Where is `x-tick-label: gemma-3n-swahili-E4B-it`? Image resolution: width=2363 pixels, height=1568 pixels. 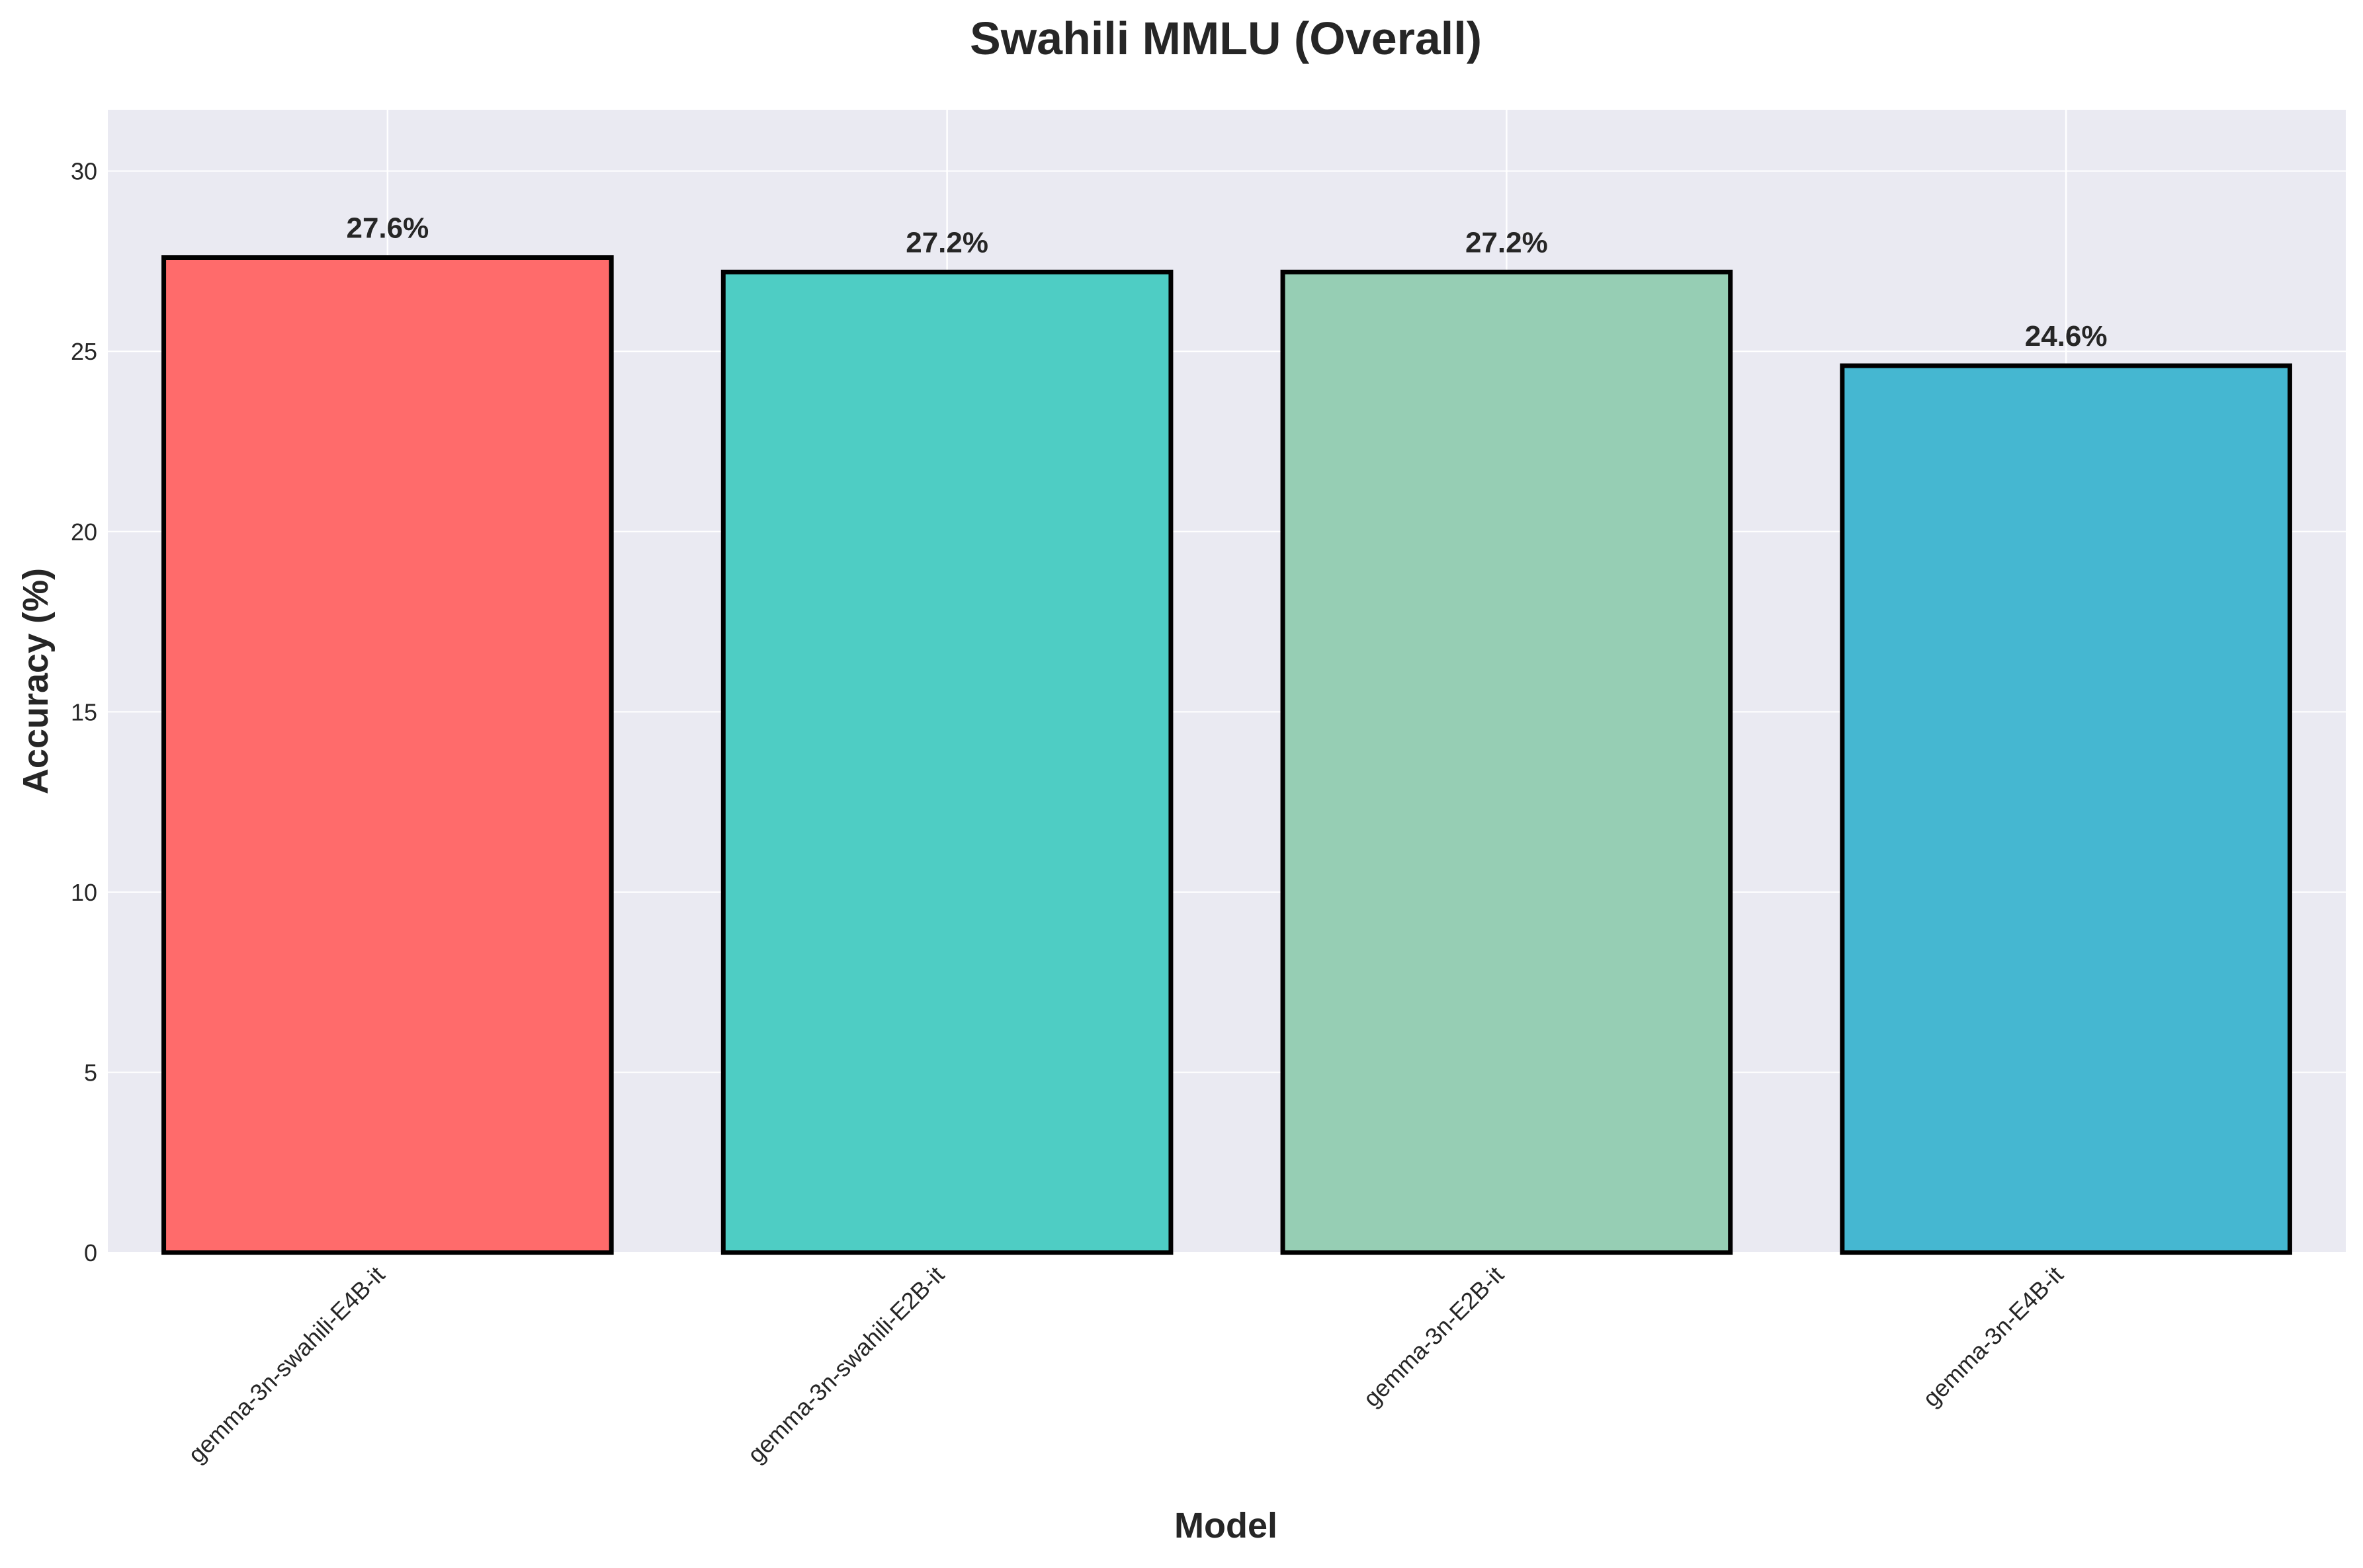 x-tick-label: gemma-3n-swahili-E4B-it is located at coordinates (286, 1364).